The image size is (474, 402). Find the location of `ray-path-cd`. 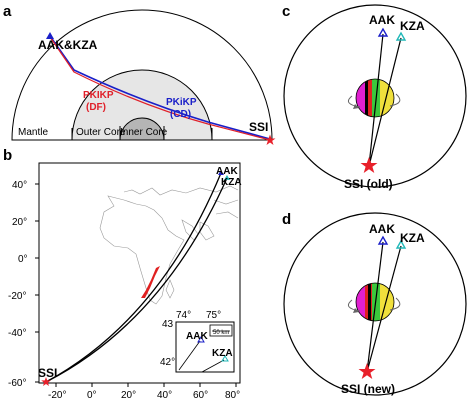

ray-path-cd is located at coordinates (160, 87).